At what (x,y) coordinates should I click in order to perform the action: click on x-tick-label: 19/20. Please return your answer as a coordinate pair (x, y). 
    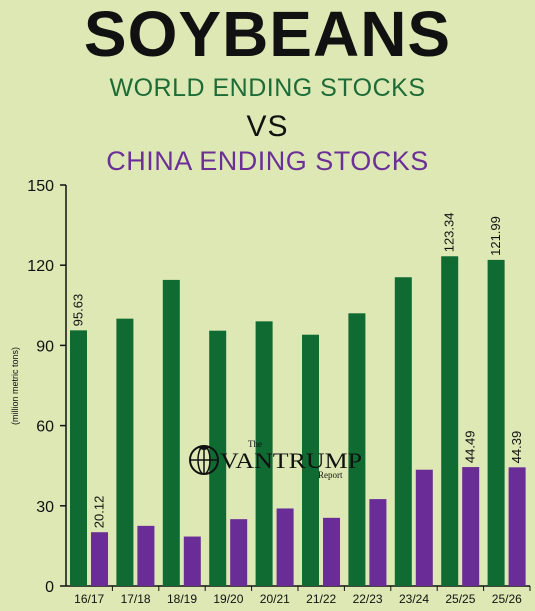
    Looking at the image, I should click on (228, 599).